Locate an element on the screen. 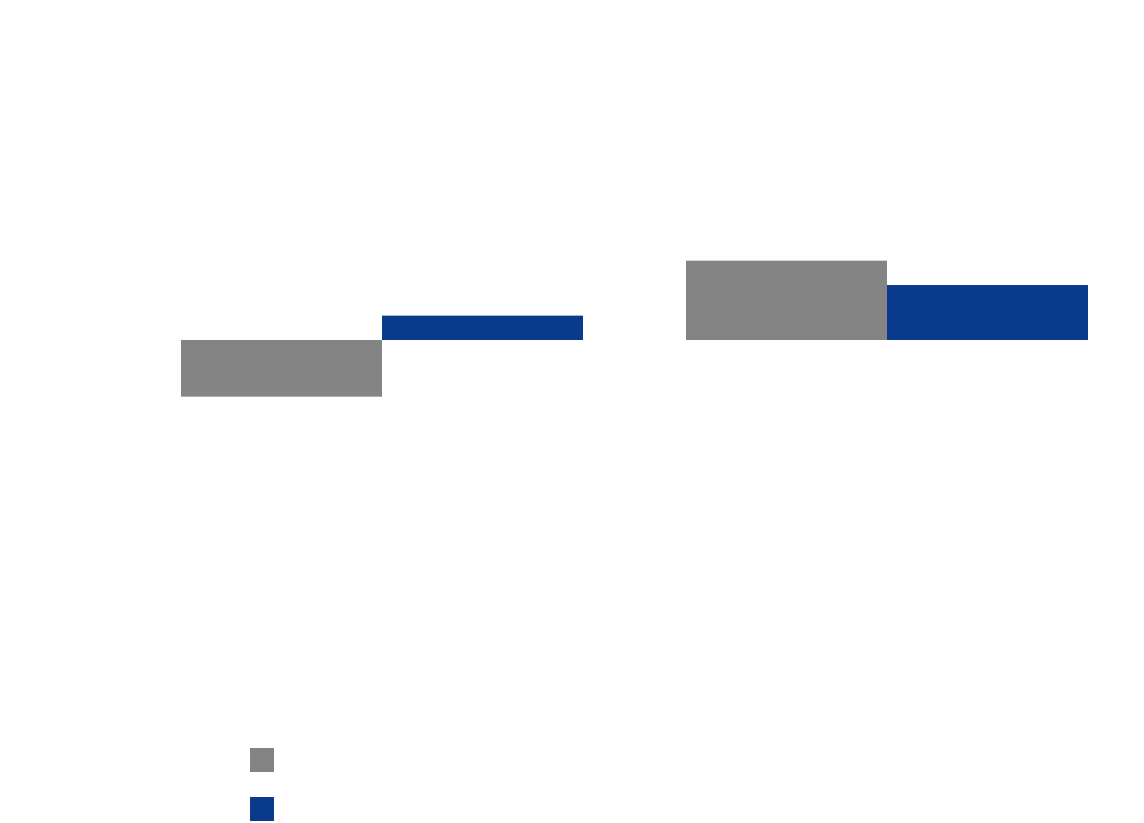 Image resolution: width=1144 pixels, height=823 pixels. legend is located at coordinates (262, 784).